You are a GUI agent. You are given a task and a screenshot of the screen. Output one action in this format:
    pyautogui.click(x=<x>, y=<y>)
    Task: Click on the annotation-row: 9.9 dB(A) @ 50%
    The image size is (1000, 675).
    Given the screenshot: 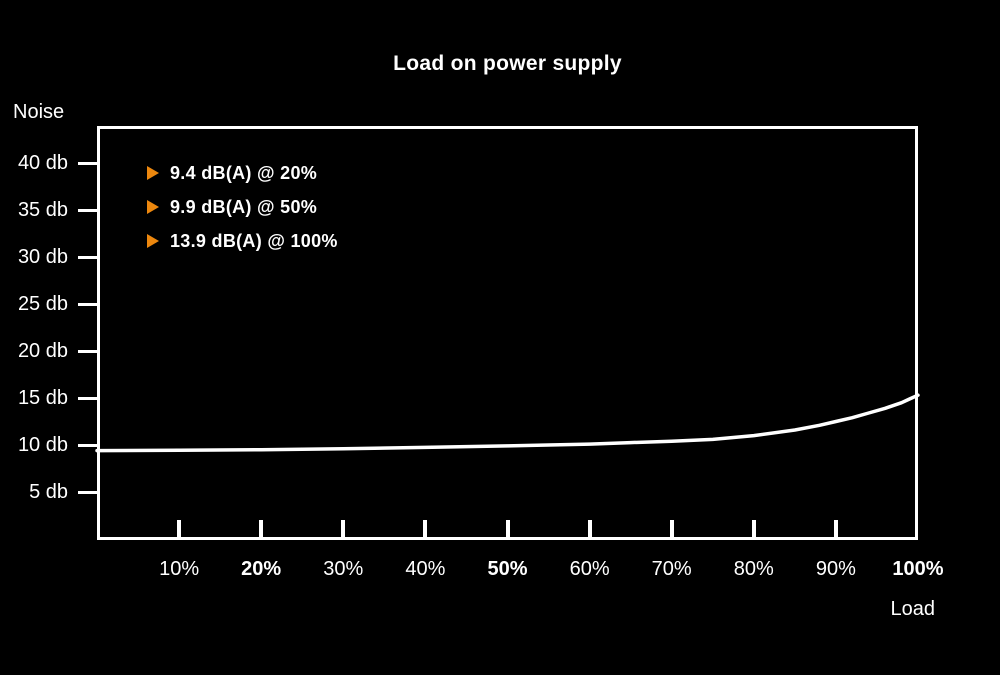 What is the action you would take?
    pyautogui.click(x=242, y=207)
    